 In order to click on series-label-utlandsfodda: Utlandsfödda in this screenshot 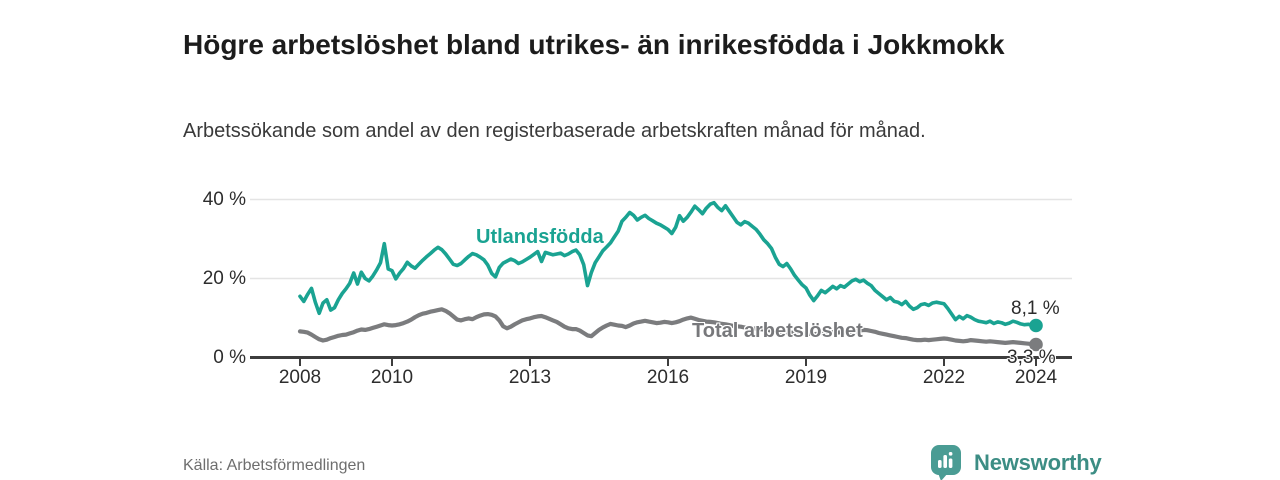, I will do `click(540, 237)`.